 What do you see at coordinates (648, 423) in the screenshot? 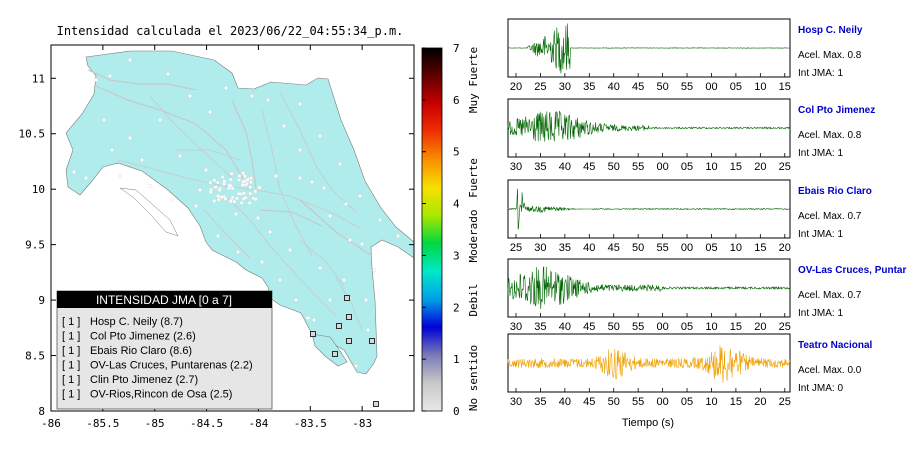
I see `time-axis-label: Tiempo (s)` at bounding box center [648, 423].